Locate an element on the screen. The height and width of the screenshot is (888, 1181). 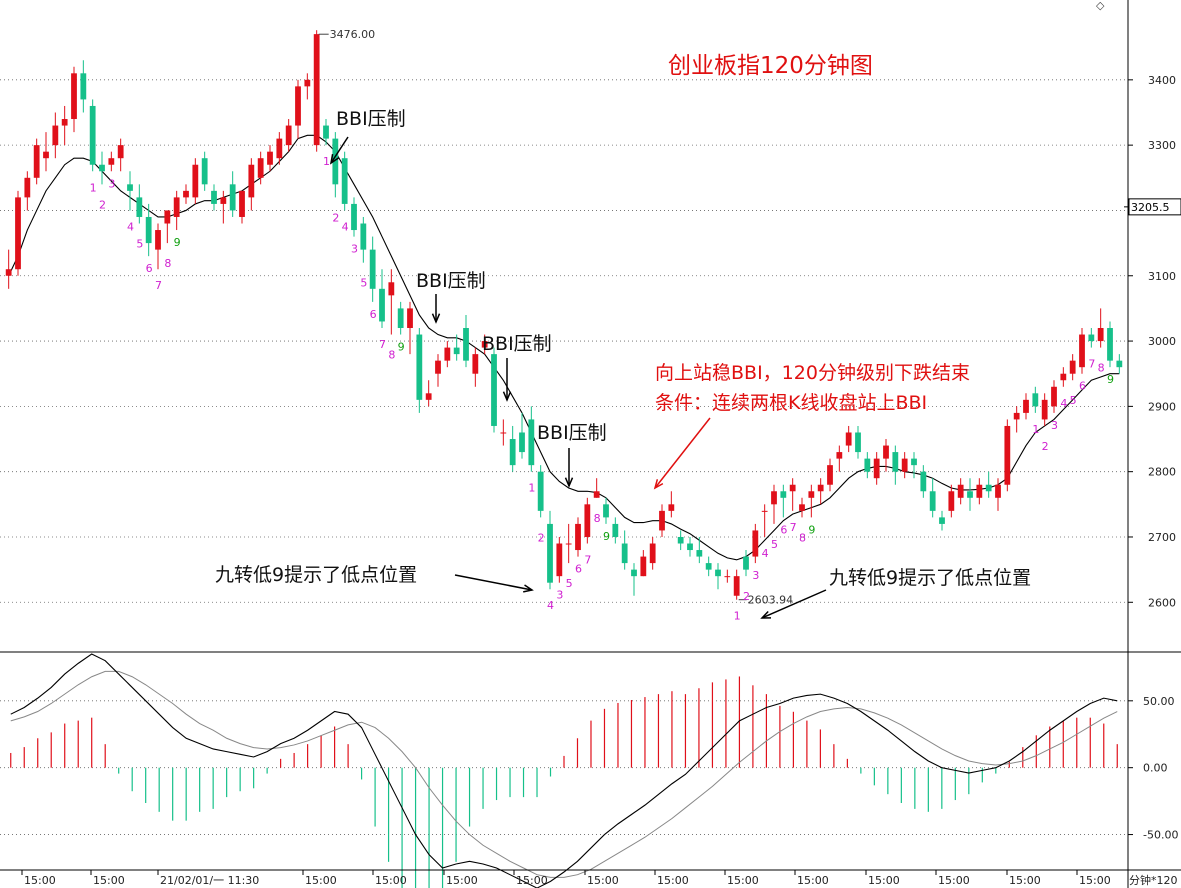
nine-turn-arrow-1-head is located at coordinates (528, 588).